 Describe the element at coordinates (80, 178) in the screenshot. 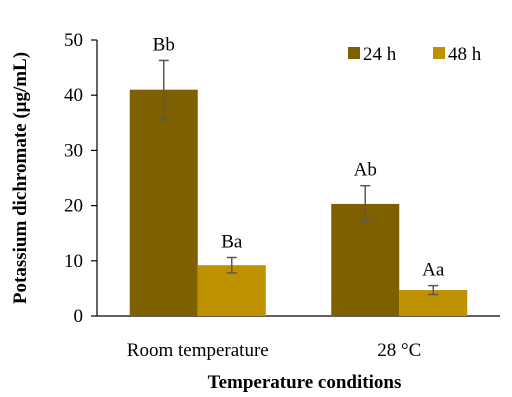

I see `y-ticks: 0 10 20 30 40 50` at that location.